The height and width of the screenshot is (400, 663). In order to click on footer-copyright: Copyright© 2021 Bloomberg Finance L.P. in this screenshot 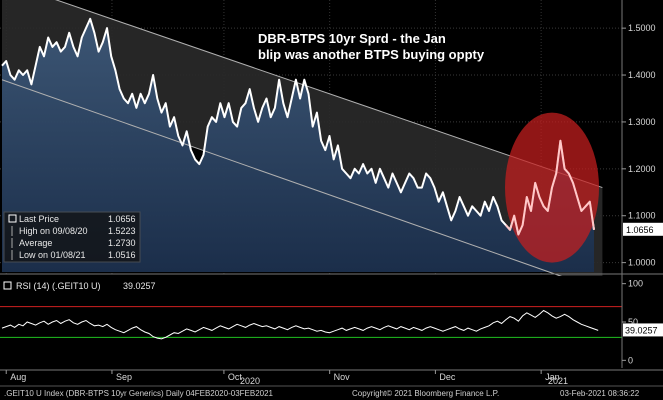, I will do `click(425, 393)`.